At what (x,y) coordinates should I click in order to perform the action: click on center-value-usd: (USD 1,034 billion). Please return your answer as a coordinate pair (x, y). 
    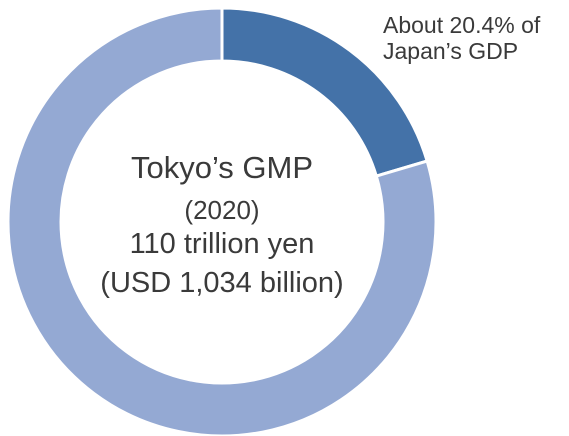
    Looking at the image, I should click on (222, 283).